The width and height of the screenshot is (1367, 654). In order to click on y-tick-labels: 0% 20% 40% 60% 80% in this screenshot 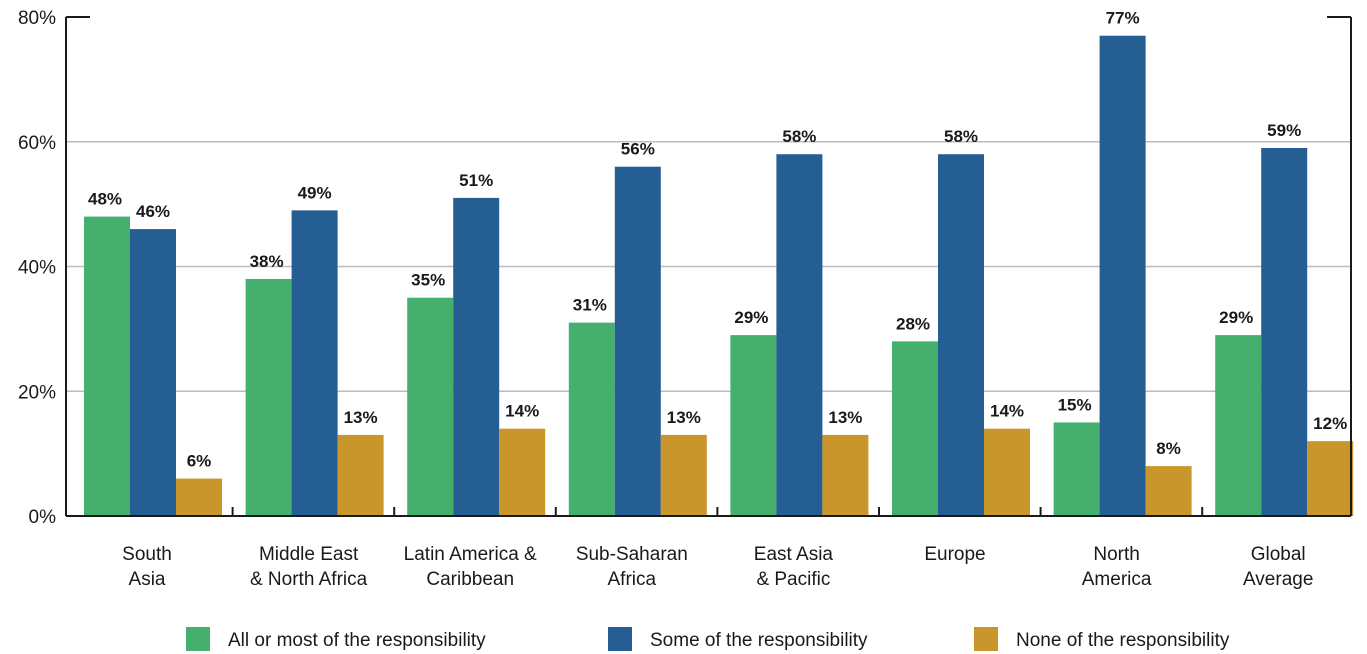, I will do `click(37, 268)`.